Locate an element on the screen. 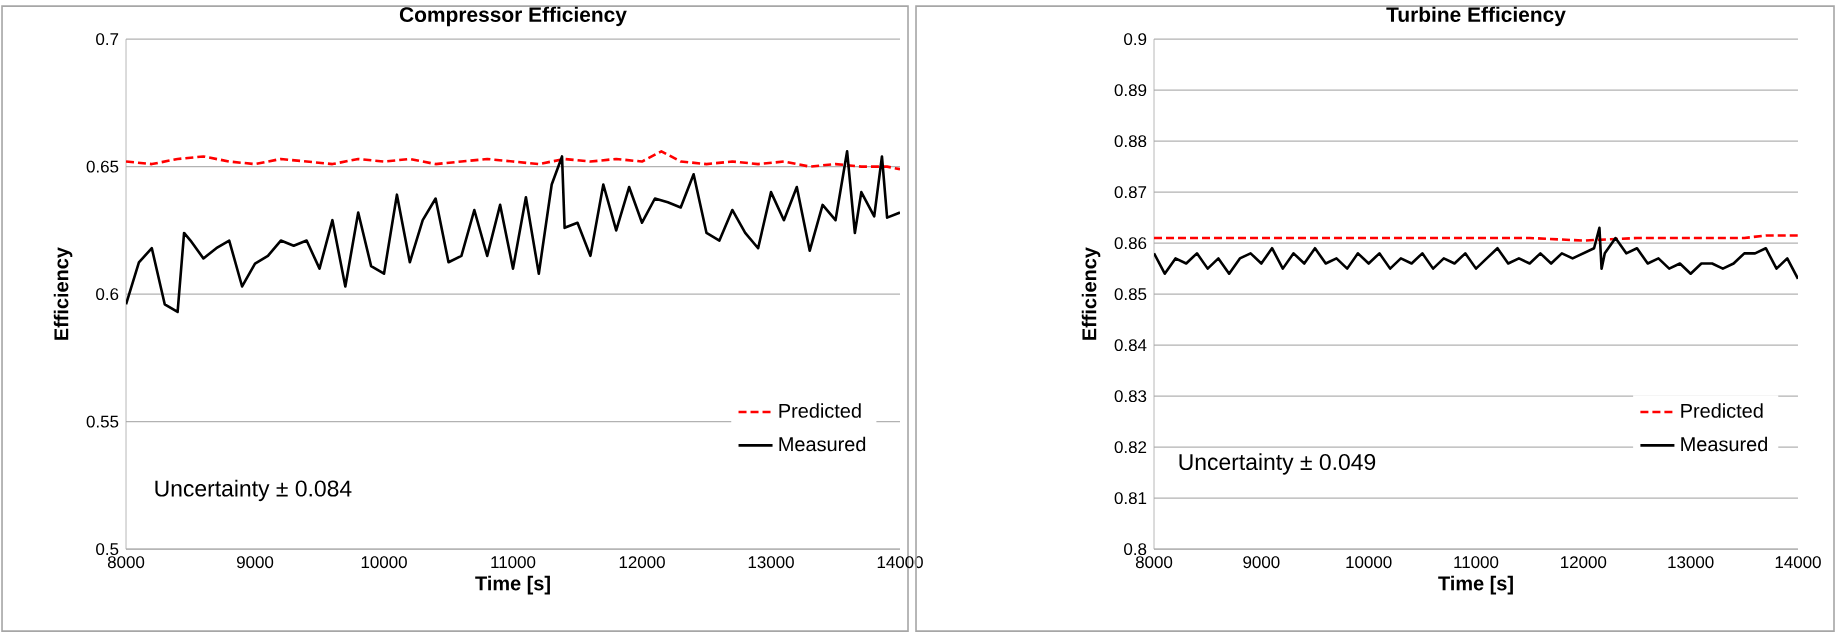  y-tick-label: 0.8 is located at coordinates (1135, 549).